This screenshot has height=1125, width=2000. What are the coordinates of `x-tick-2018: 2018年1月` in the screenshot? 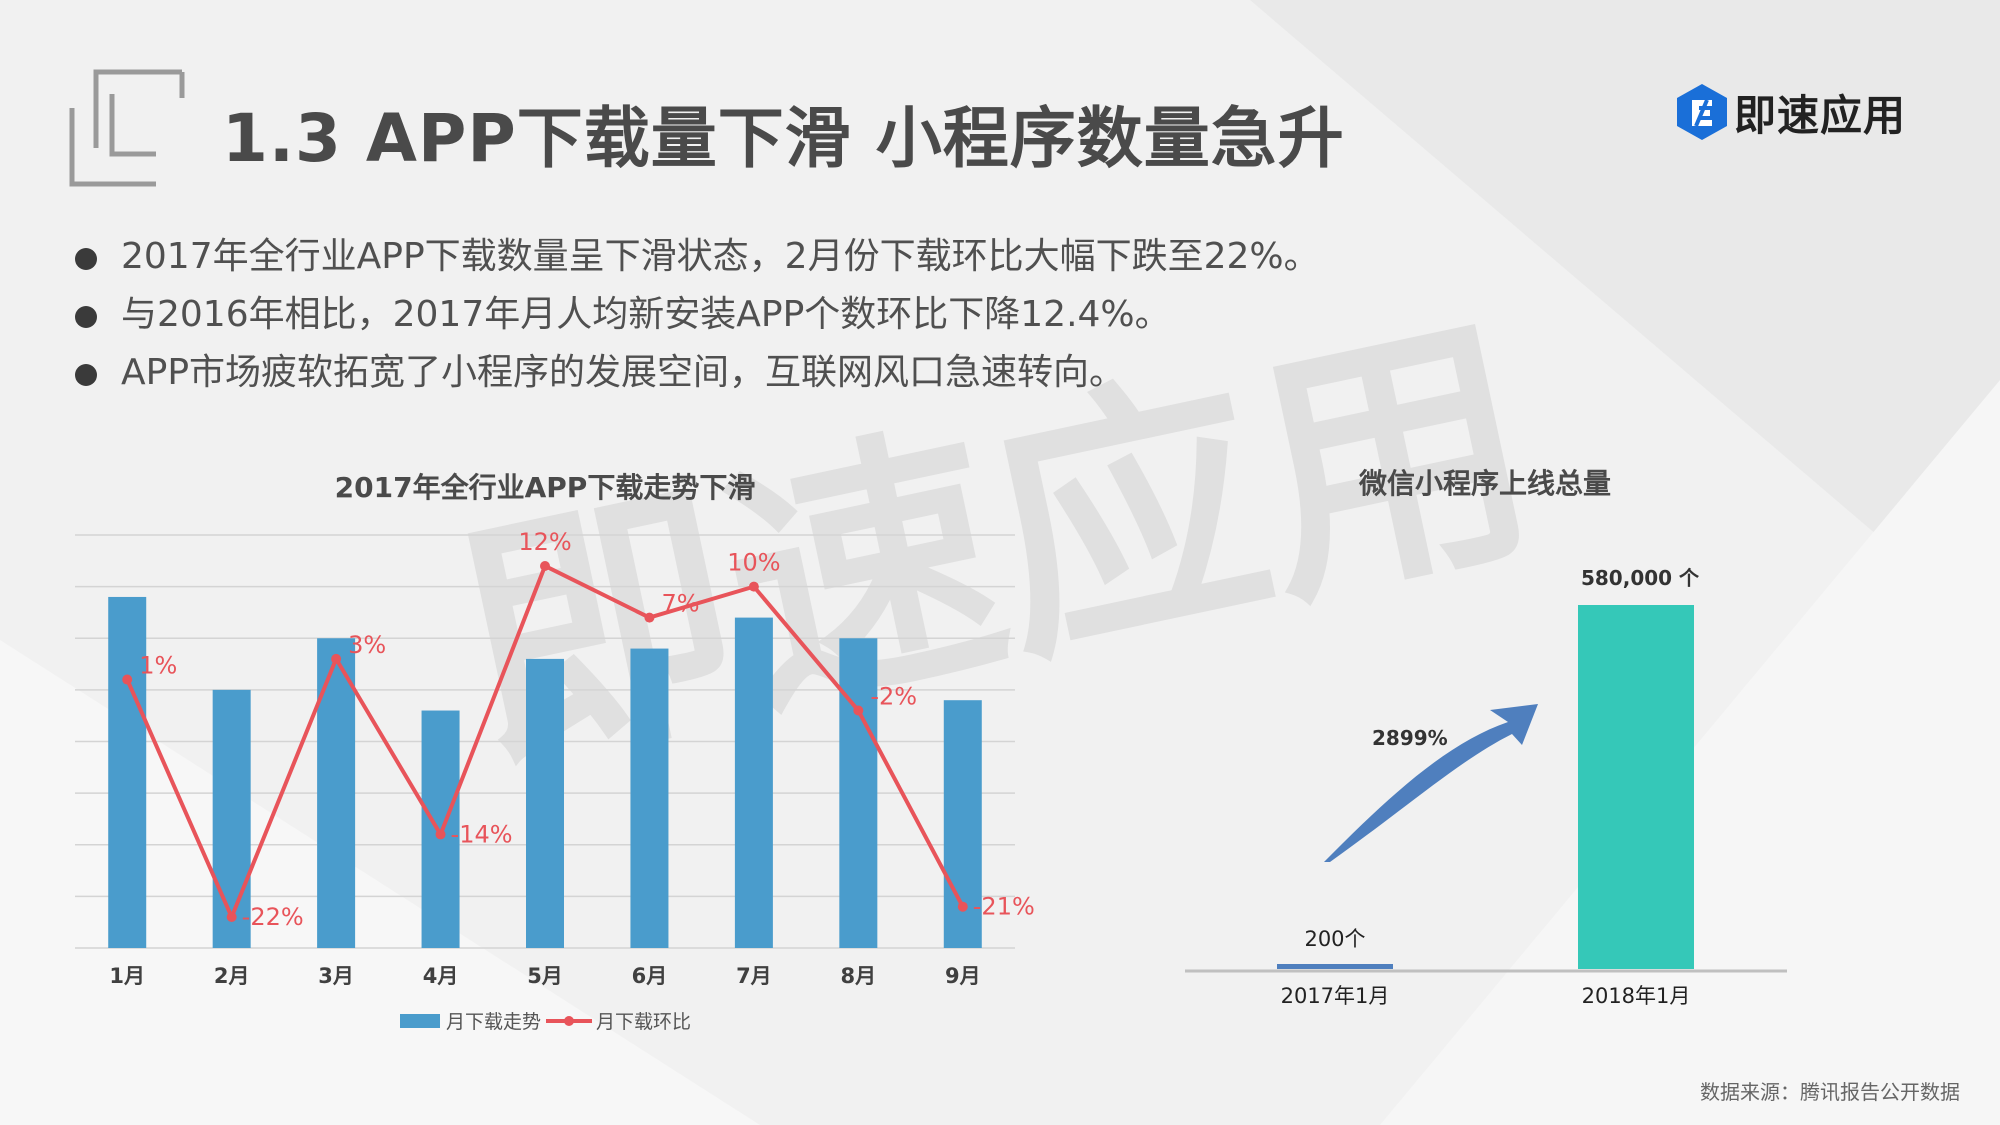 It's located at (1636, 996).